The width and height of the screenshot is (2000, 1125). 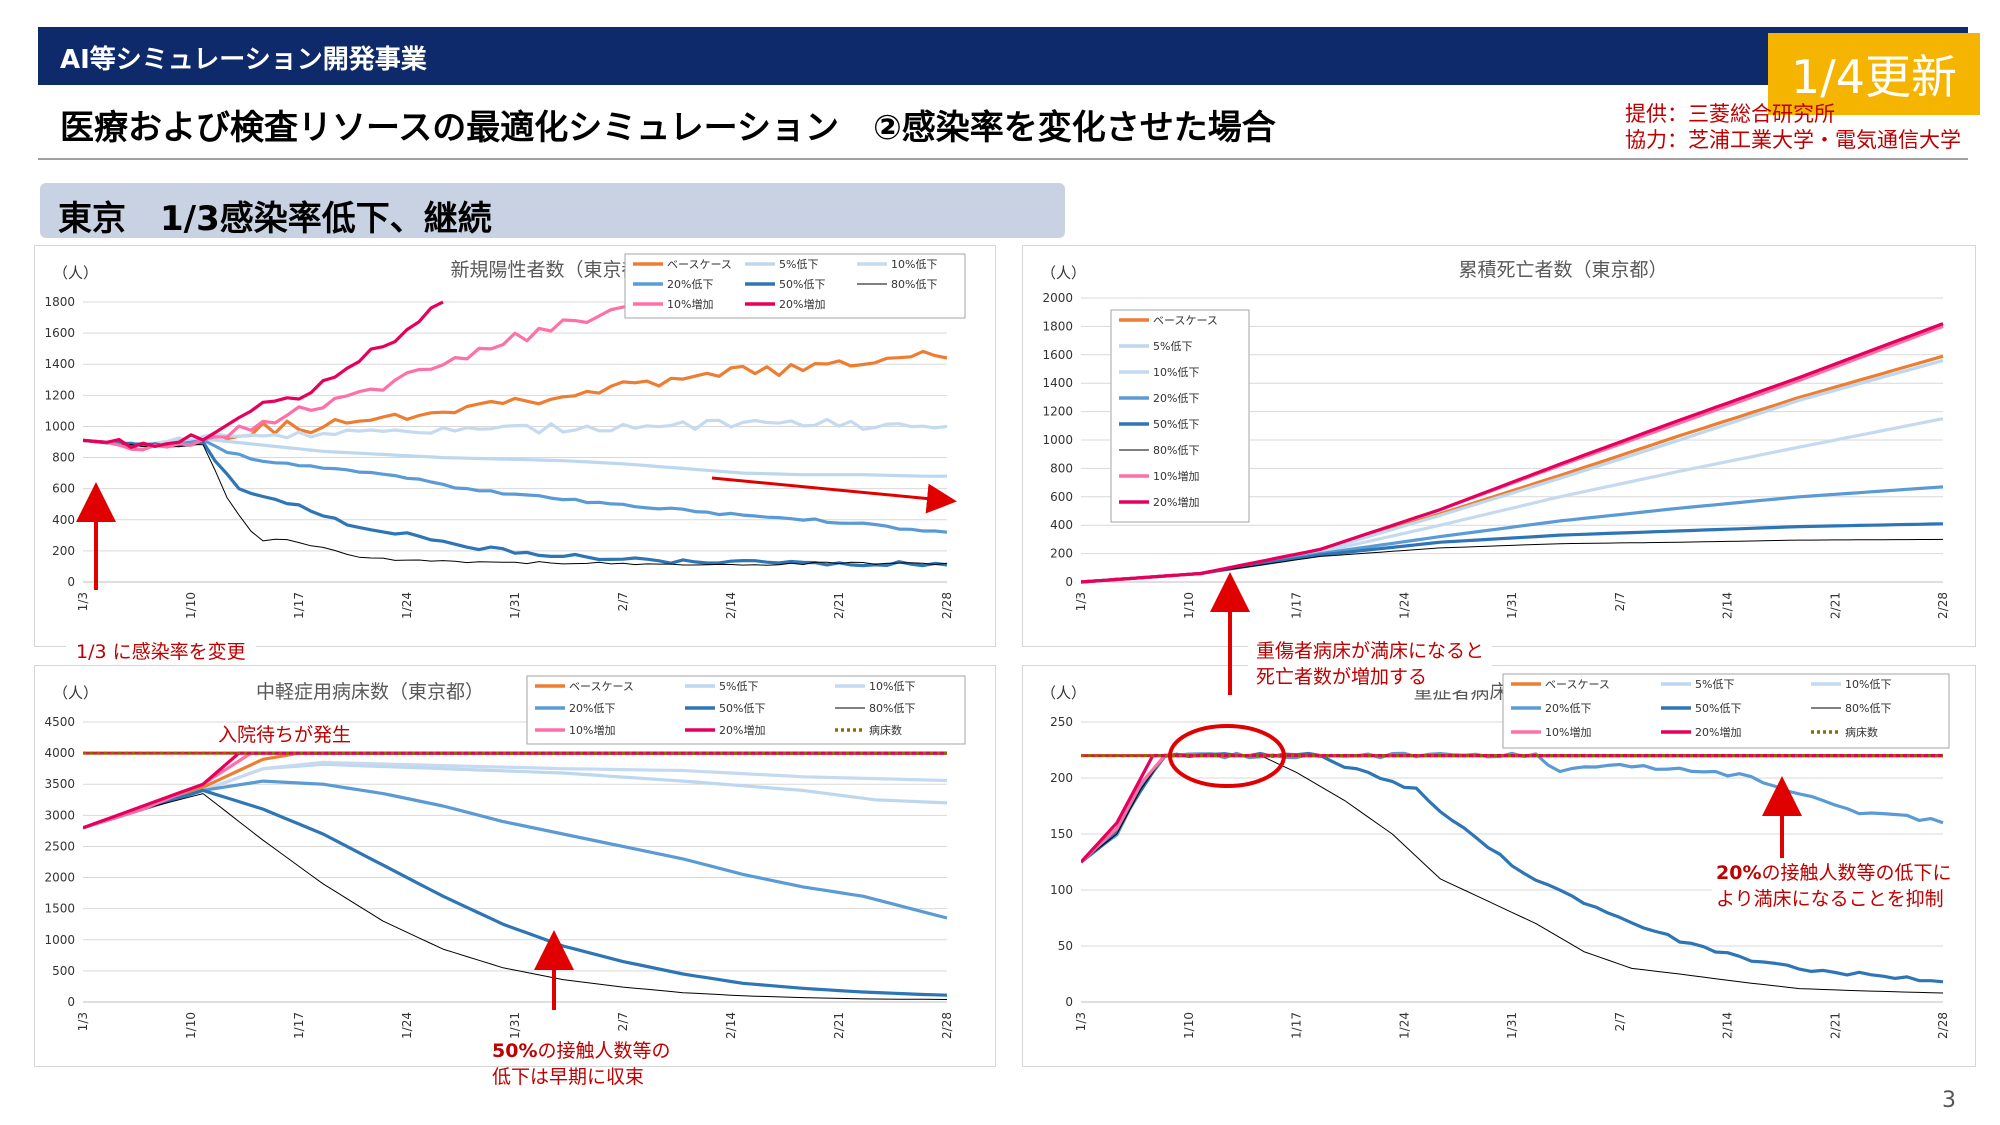 I want to click on annotation-rate-change: 1/3 に感染率を変更, so click(x=161, y=652).